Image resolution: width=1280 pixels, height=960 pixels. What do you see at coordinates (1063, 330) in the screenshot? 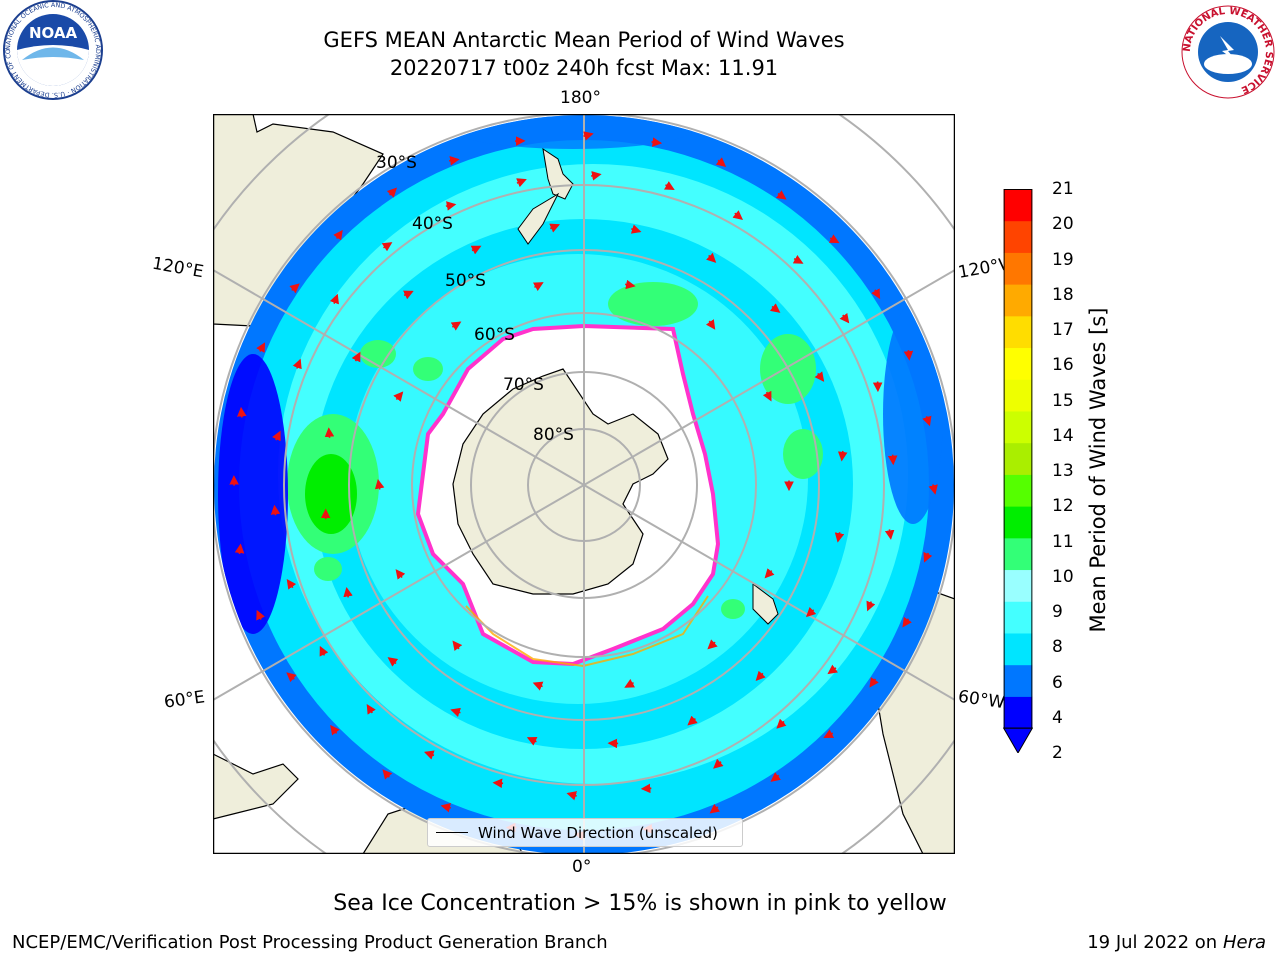
I see `colorbar-tick-label: 17` at bounding box center [1063, 330].